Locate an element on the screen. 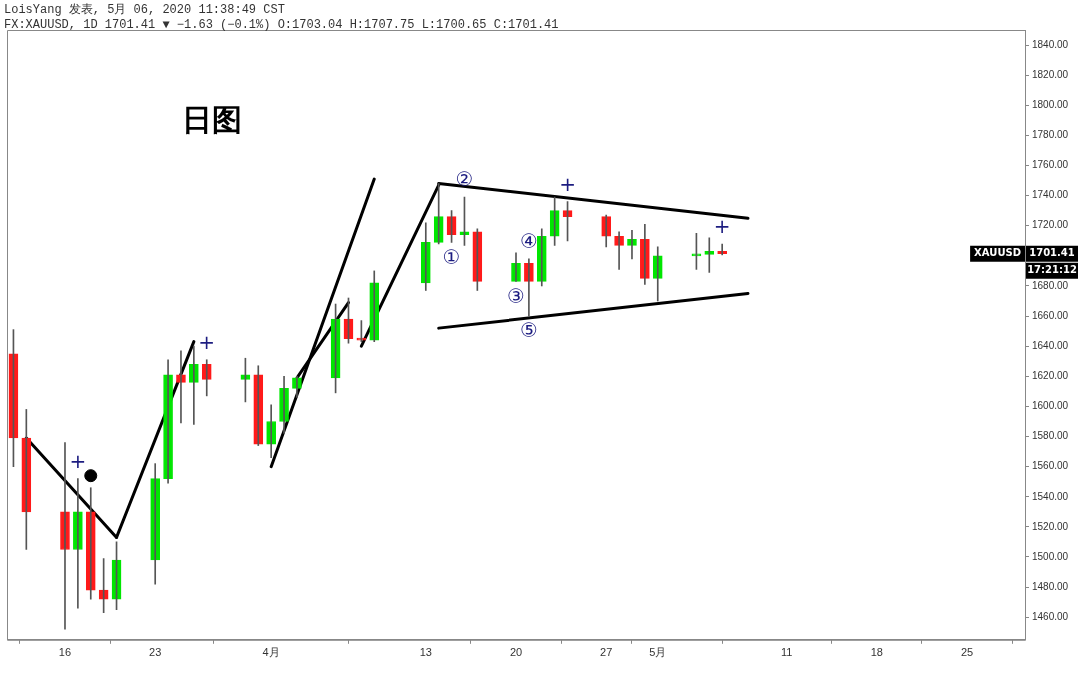  y-tick-label: 1480.00 is located at coordinates (1050, 586).